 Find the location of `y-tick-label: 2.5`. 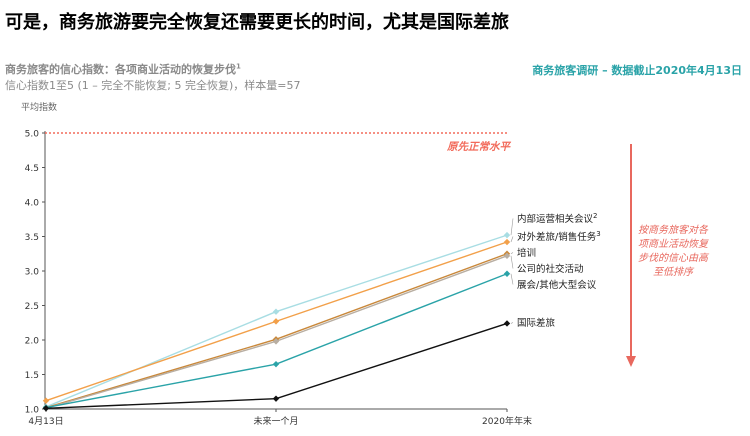

y-tick-label: 2.5 is located at coordinates (32, 307).